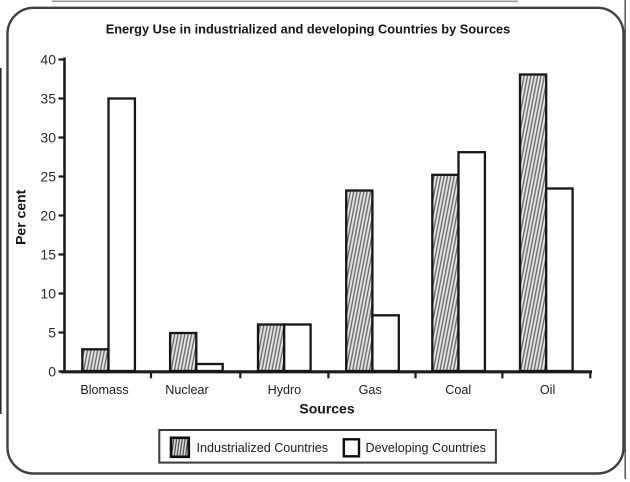  I want to click on svg-text: 20, so click(48, 216).